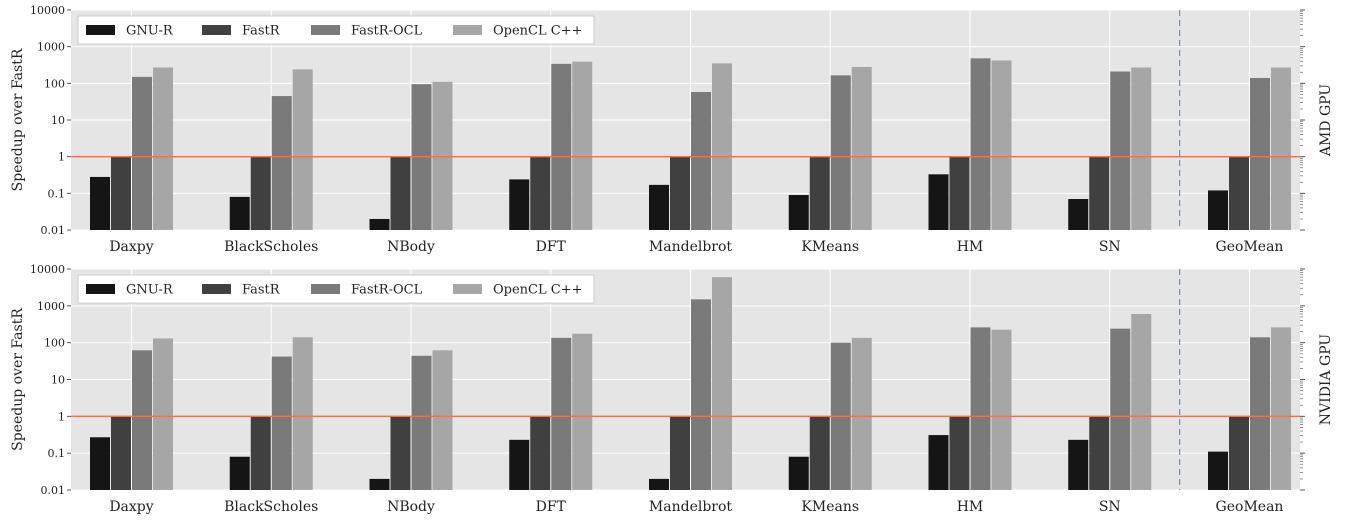 This screenshot has height=523, width=1347. I want to click on category-label: NBody, so click(411, 247).